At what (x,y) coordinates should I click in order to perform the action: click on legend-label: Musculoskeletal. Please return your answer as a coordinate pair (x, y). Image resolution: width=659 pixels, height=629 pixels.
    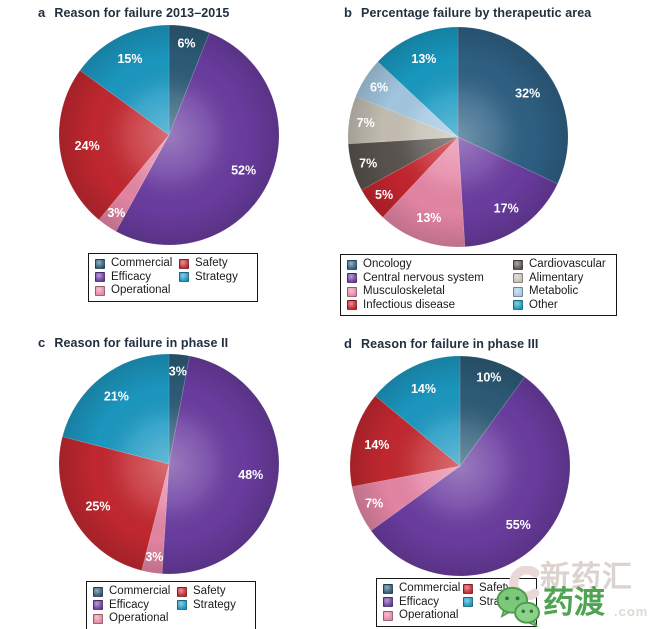
    Looking at the image, I should click on (404, 291).